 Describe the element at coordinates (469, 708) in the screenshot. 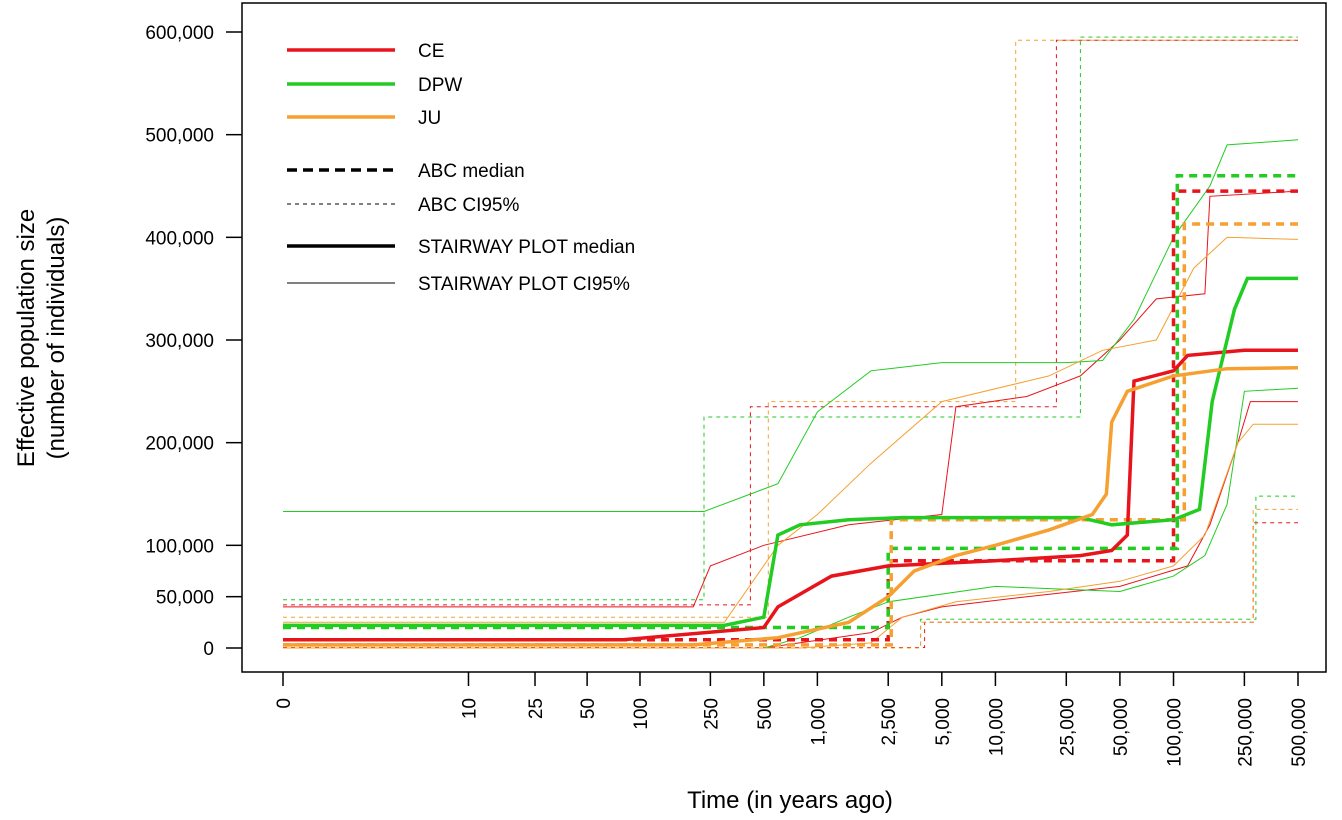

I see `x-tick-label: 10` at that location.